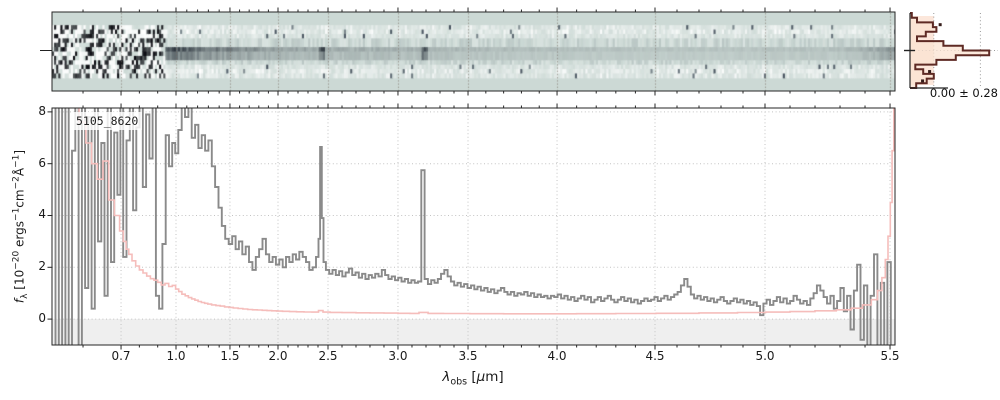 Image resolution: width=1000 pixels, height=400 pixels. Describe the element at coordinates (328, 356) in the screenshot. I see `x-tick-label: 2.5` at that location.